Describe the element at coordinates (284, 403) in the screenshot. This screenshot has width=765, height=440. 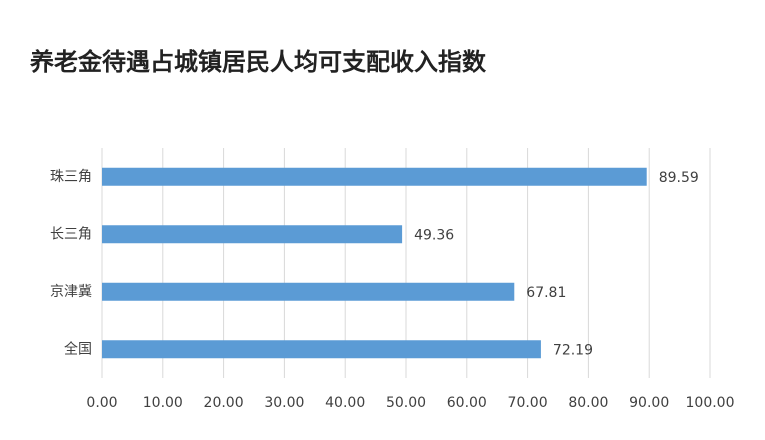
I see `x-tick-label: 30.00` at that location.